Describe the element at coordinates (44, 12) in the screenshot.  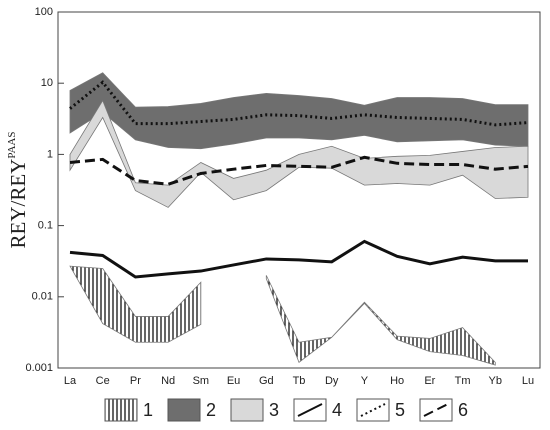
I see `y-tick-label: 100` at that location.